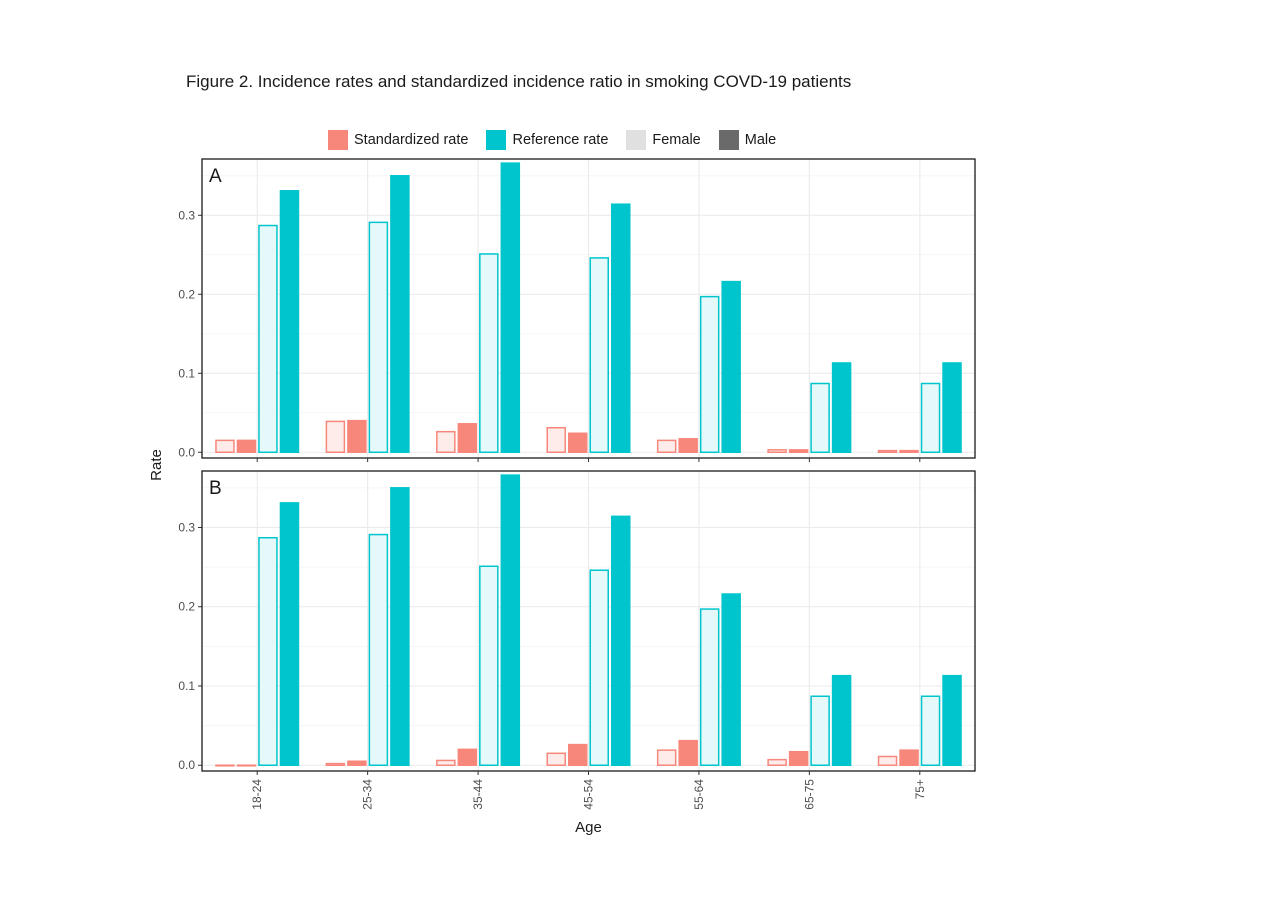 Image resolution: width=1280 pixels, height=906 pixels. What do you see at coordinates (920, 789) in the screenshot?
I see `x-tick-label: 75+` at bounding box center [920, 789].